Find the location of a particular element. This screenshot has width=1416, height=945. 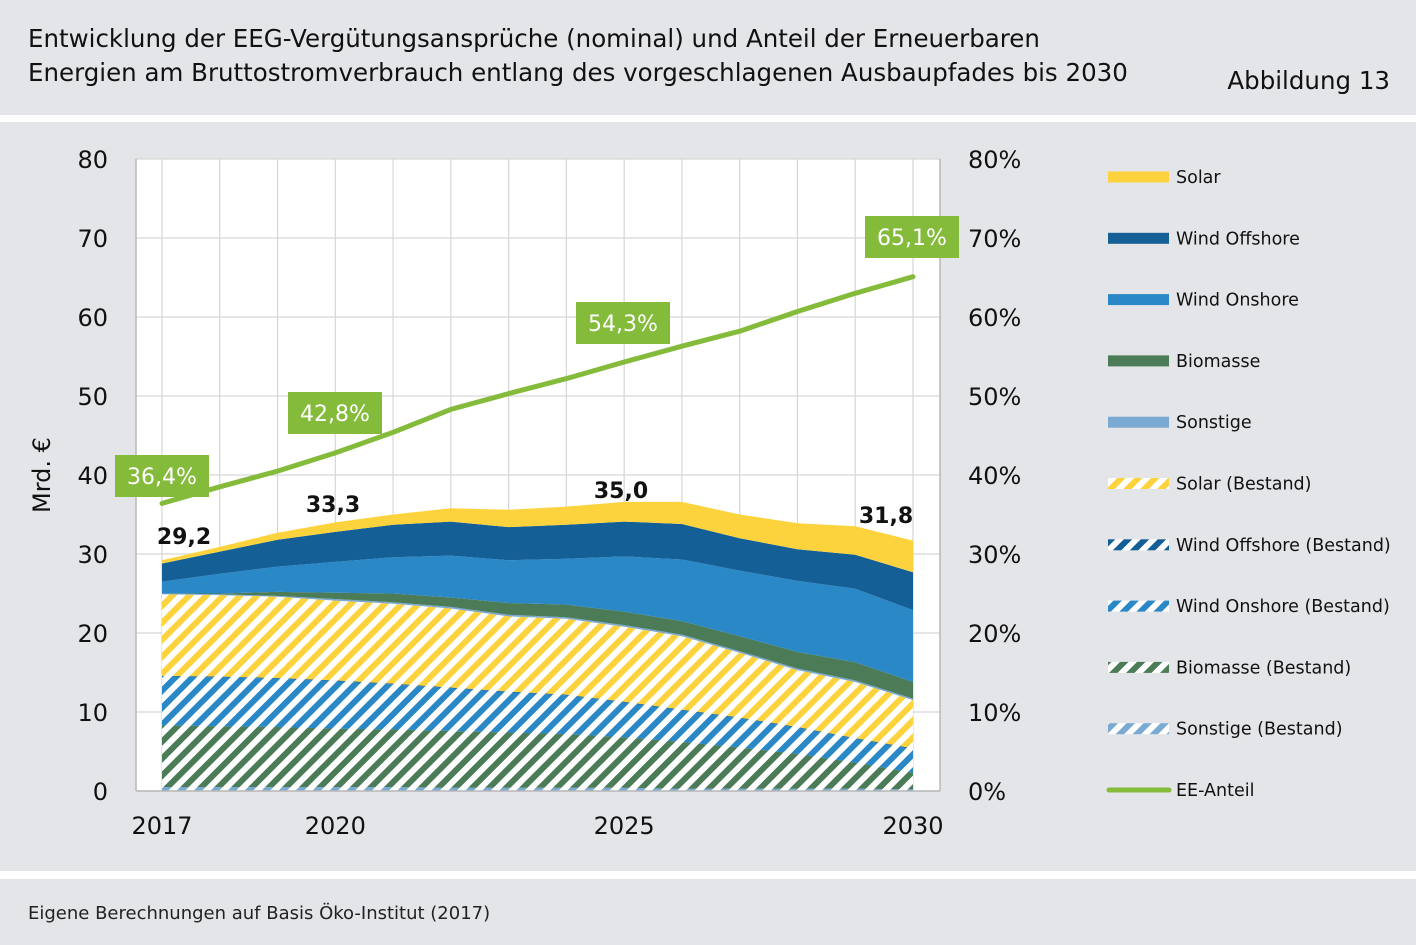

line-data-label: 65,1% is located at coordinates (912, 237).